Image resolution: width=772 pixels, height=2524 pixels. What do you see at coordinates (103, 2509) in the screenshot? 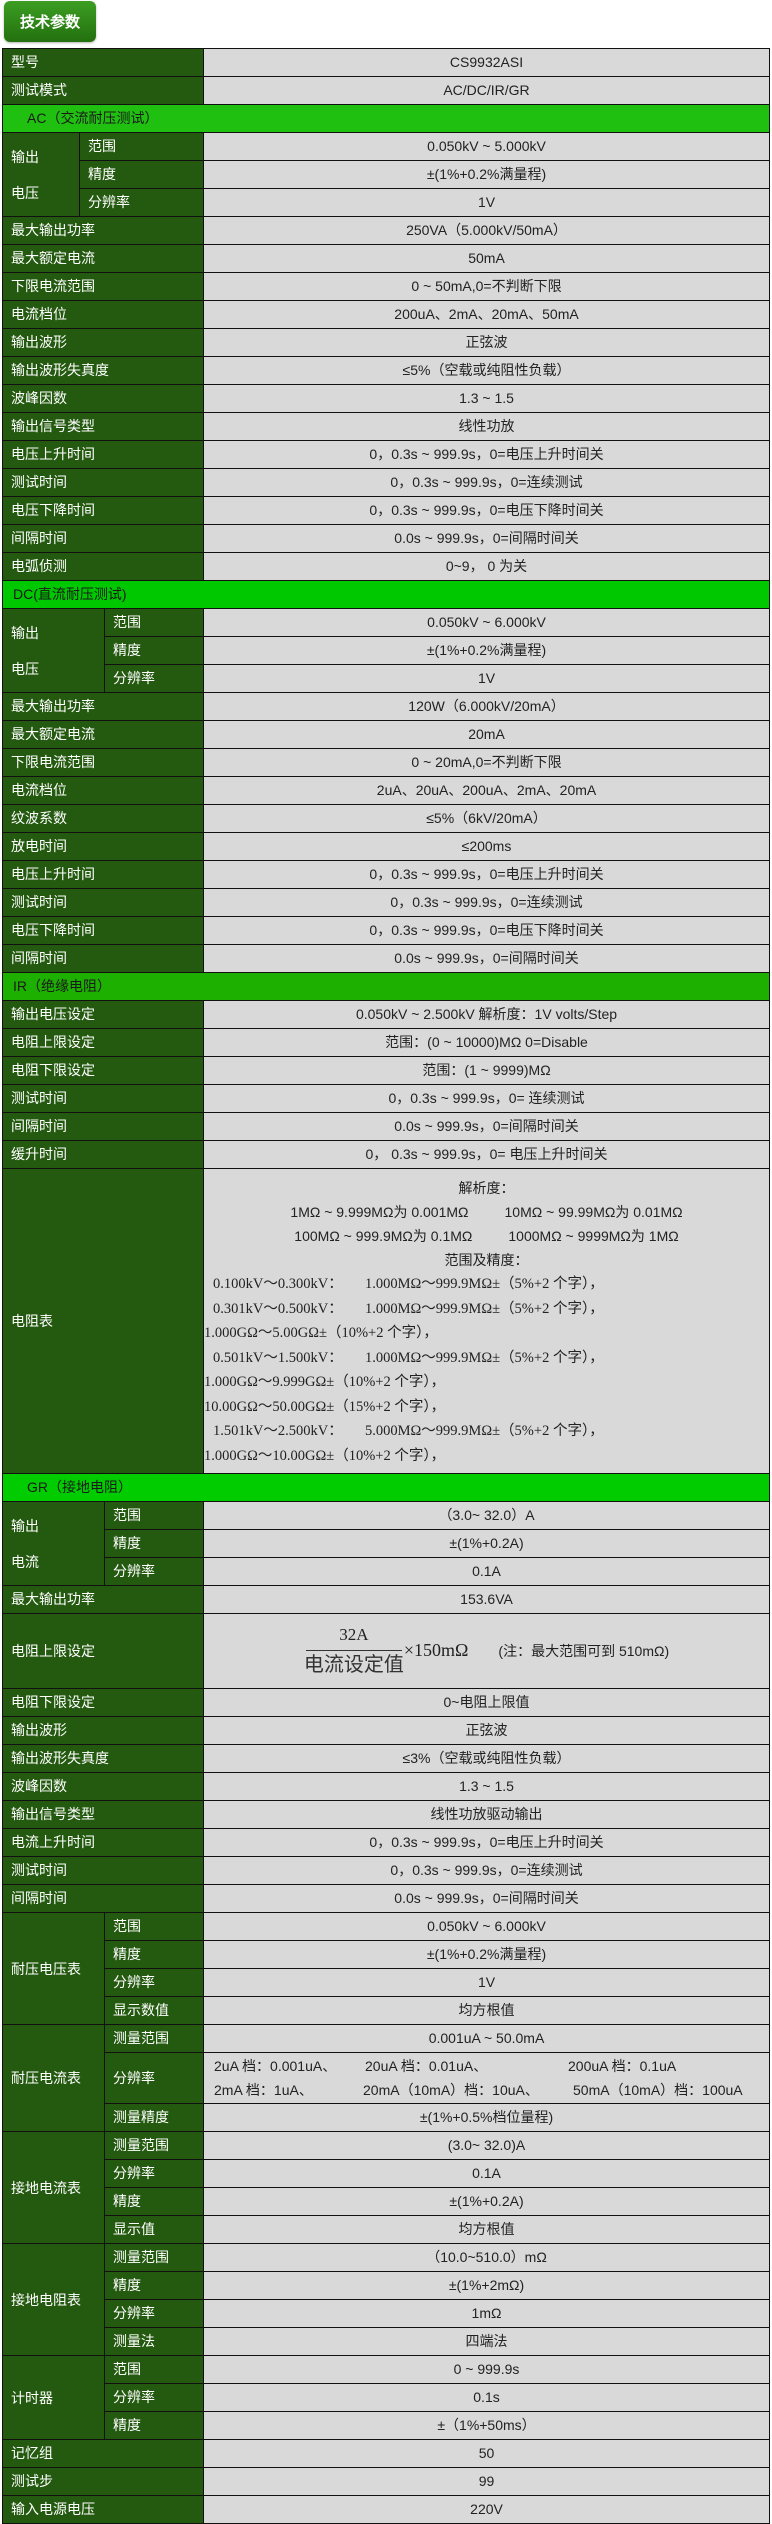
I see `spec-label: 输入电源电压` at bounding box center [103, 2509].